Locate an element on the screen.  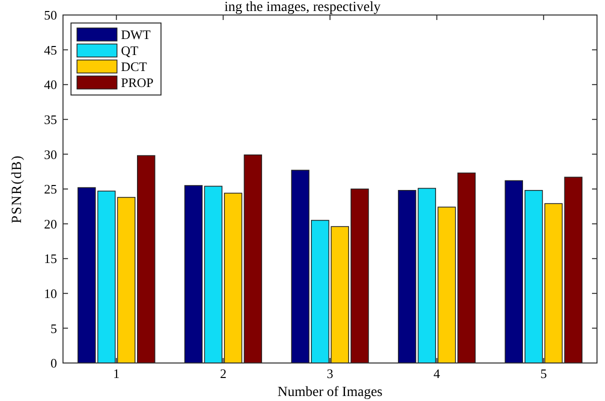
y-tick-label: 25 is located at coordinates (50, 189).